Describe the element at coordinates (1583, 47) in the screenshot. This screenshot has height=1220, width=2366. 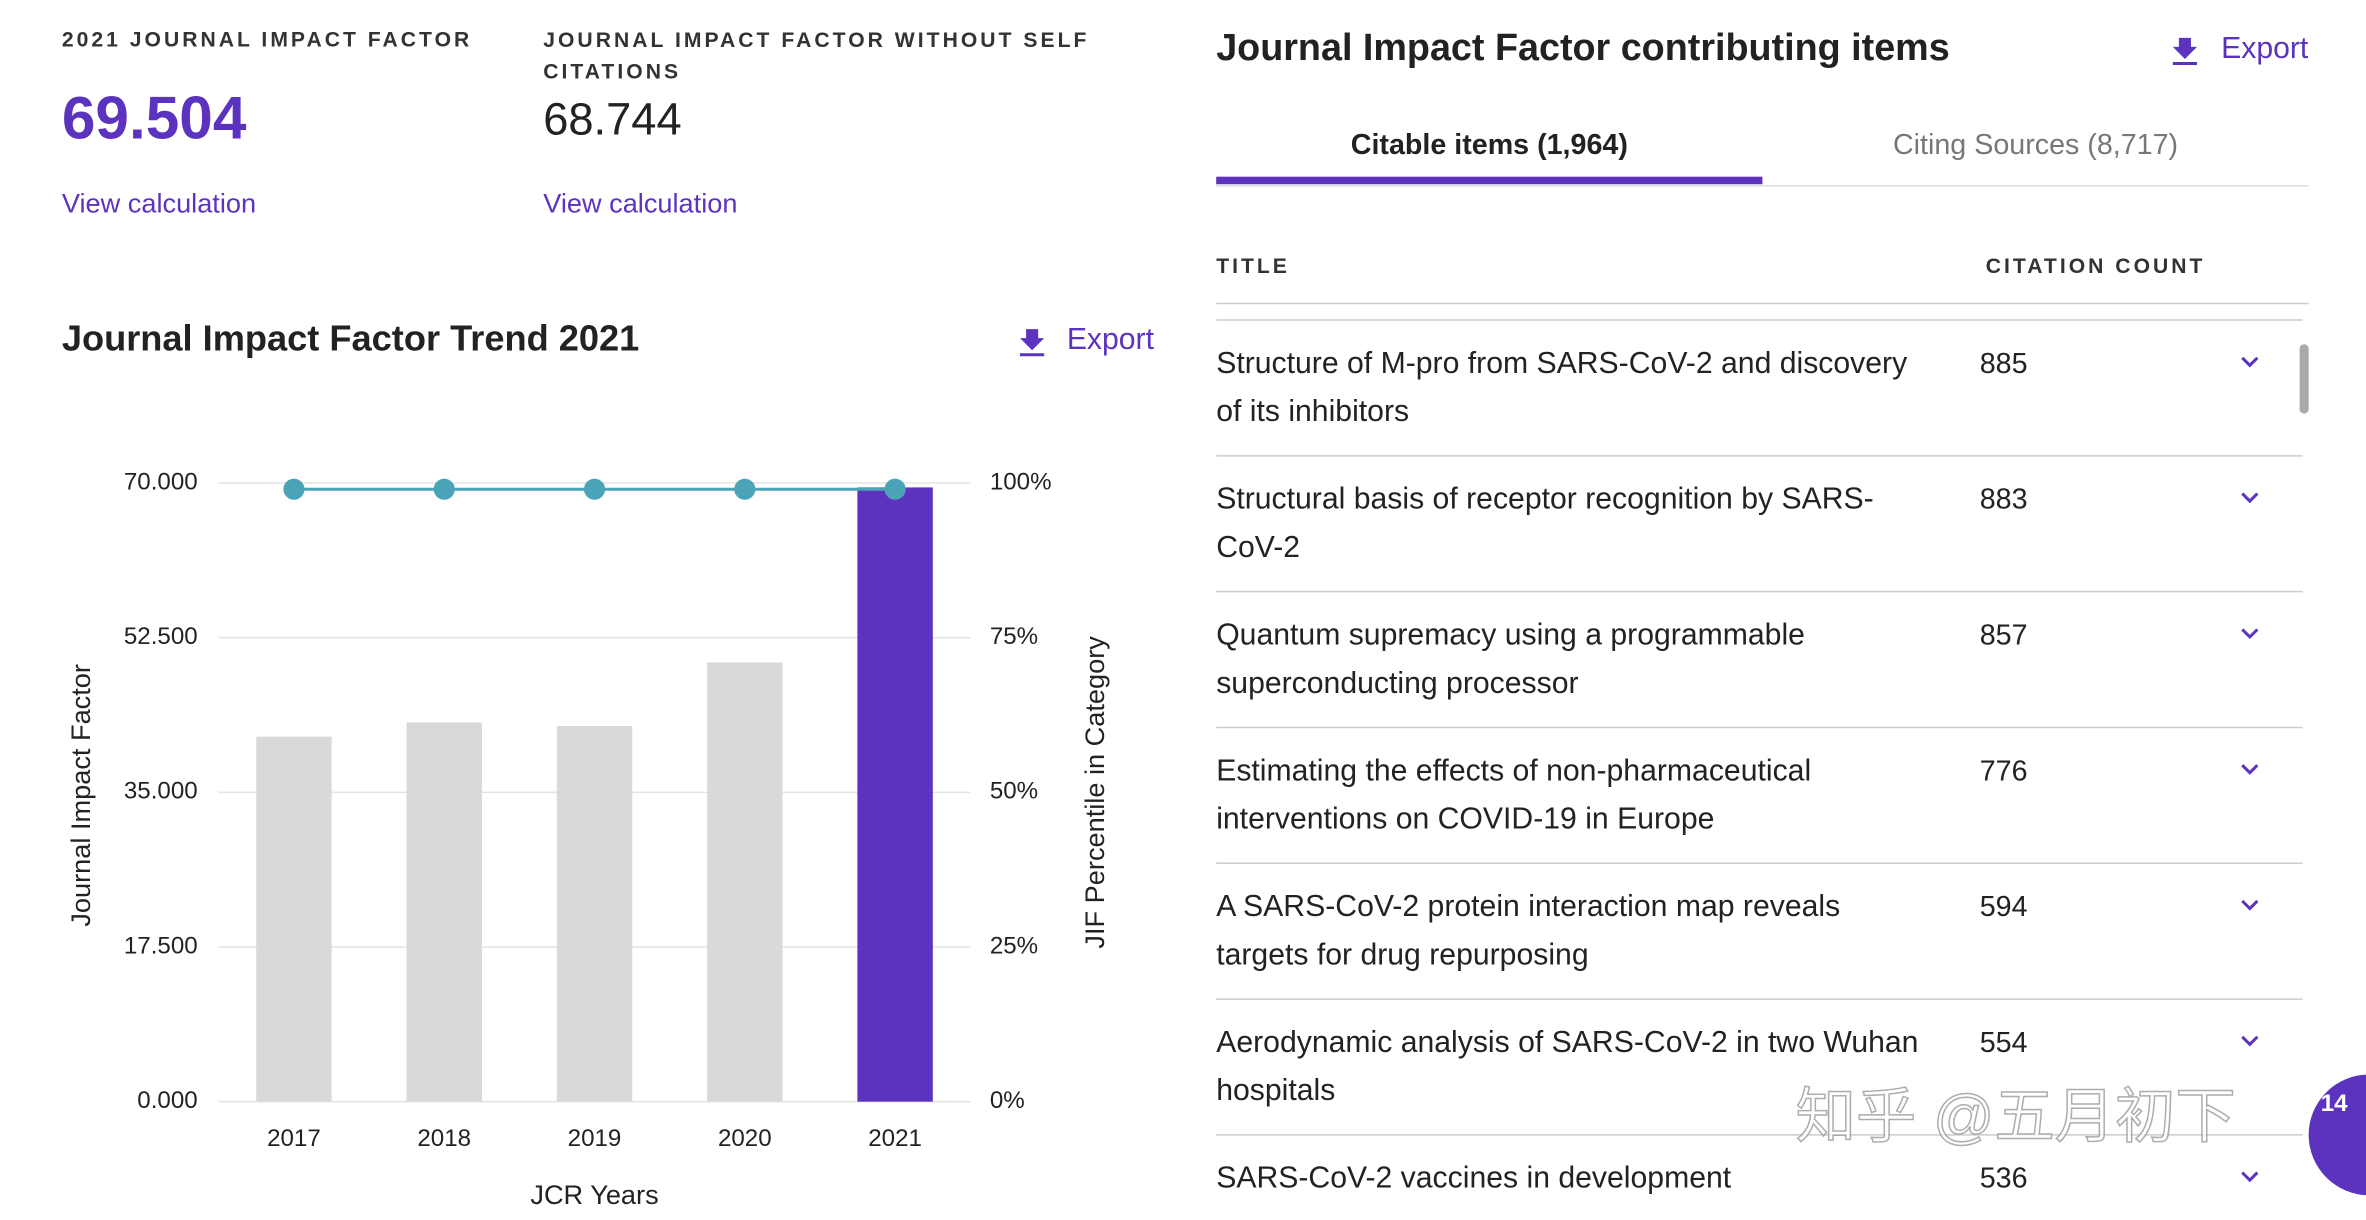
I see `panel-title: Journal Impact Factor contributing items` at that location.